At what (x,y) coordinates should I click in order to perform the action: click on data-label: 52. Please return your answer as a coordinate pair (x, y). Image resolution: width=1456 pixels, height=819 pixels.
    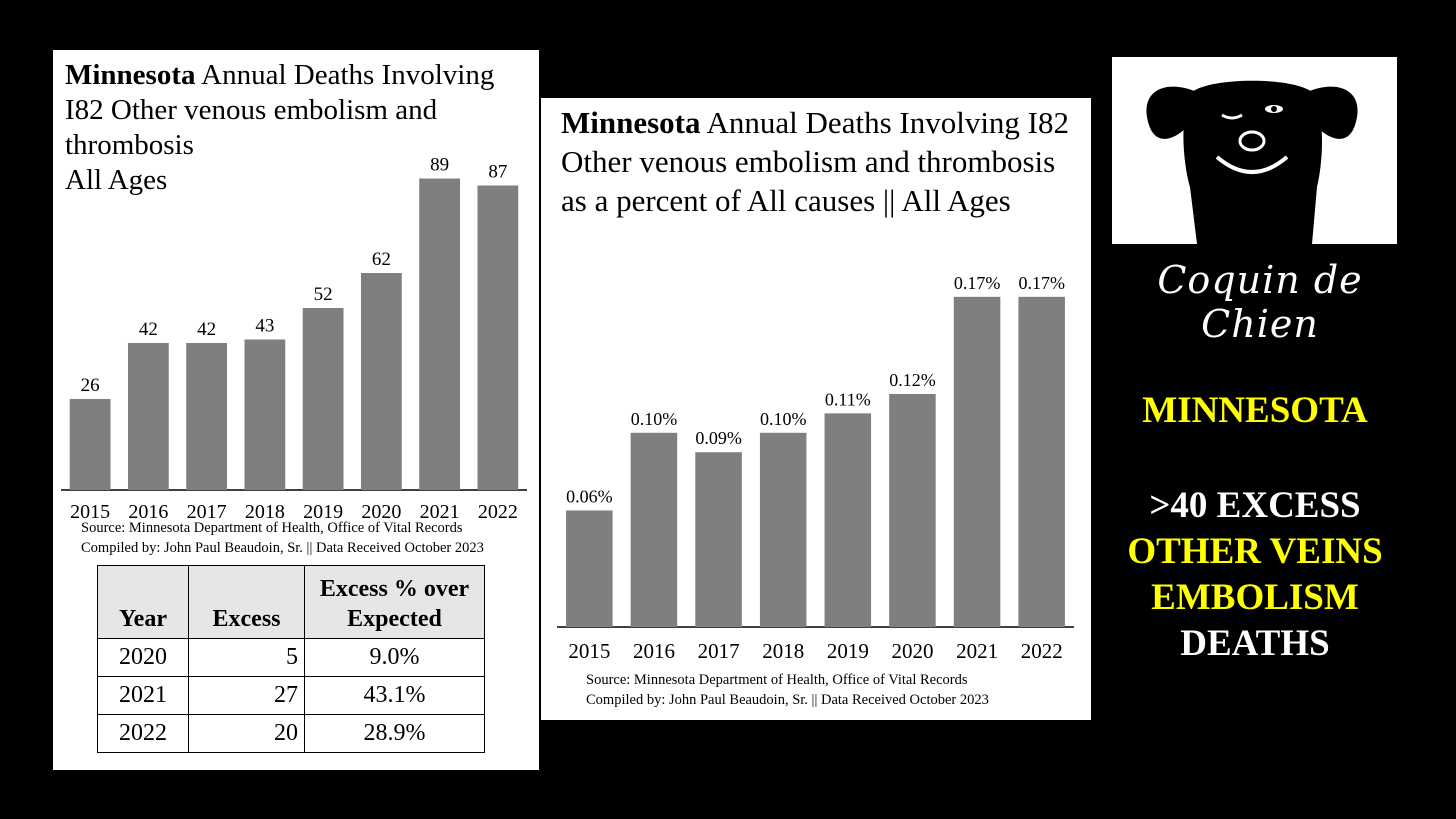
    Looking at the image, I should click on (323, 294).